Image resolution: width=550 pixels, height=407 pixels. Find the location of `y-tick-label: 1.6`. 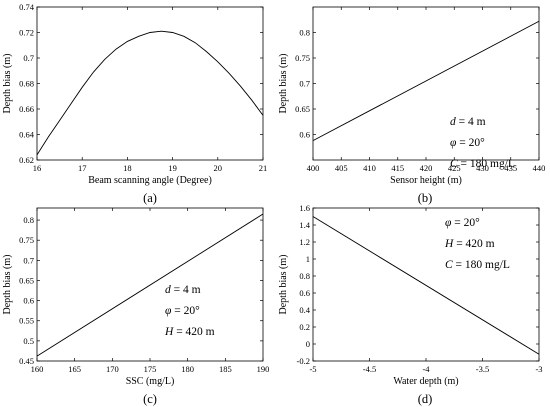

y-tick-label: 1.6 is located at coordinates (304, 208).